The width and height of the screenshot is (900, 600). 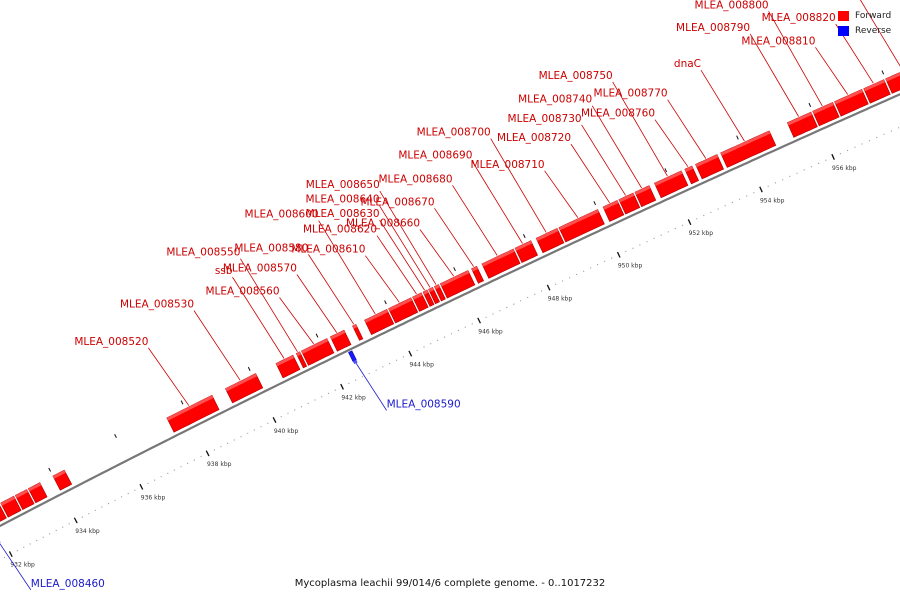 I want to click on gene-label: MLEA_008670, so click(x=397, y=202).